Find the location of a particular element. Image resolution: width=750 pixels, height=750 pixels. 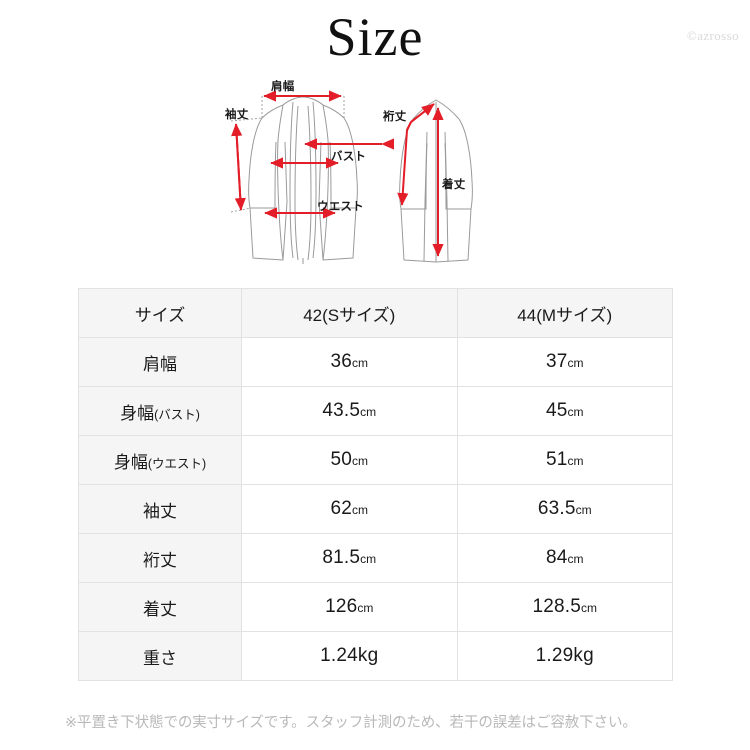

row-header-0: 肩幅 is located at coordinates (160, 362).